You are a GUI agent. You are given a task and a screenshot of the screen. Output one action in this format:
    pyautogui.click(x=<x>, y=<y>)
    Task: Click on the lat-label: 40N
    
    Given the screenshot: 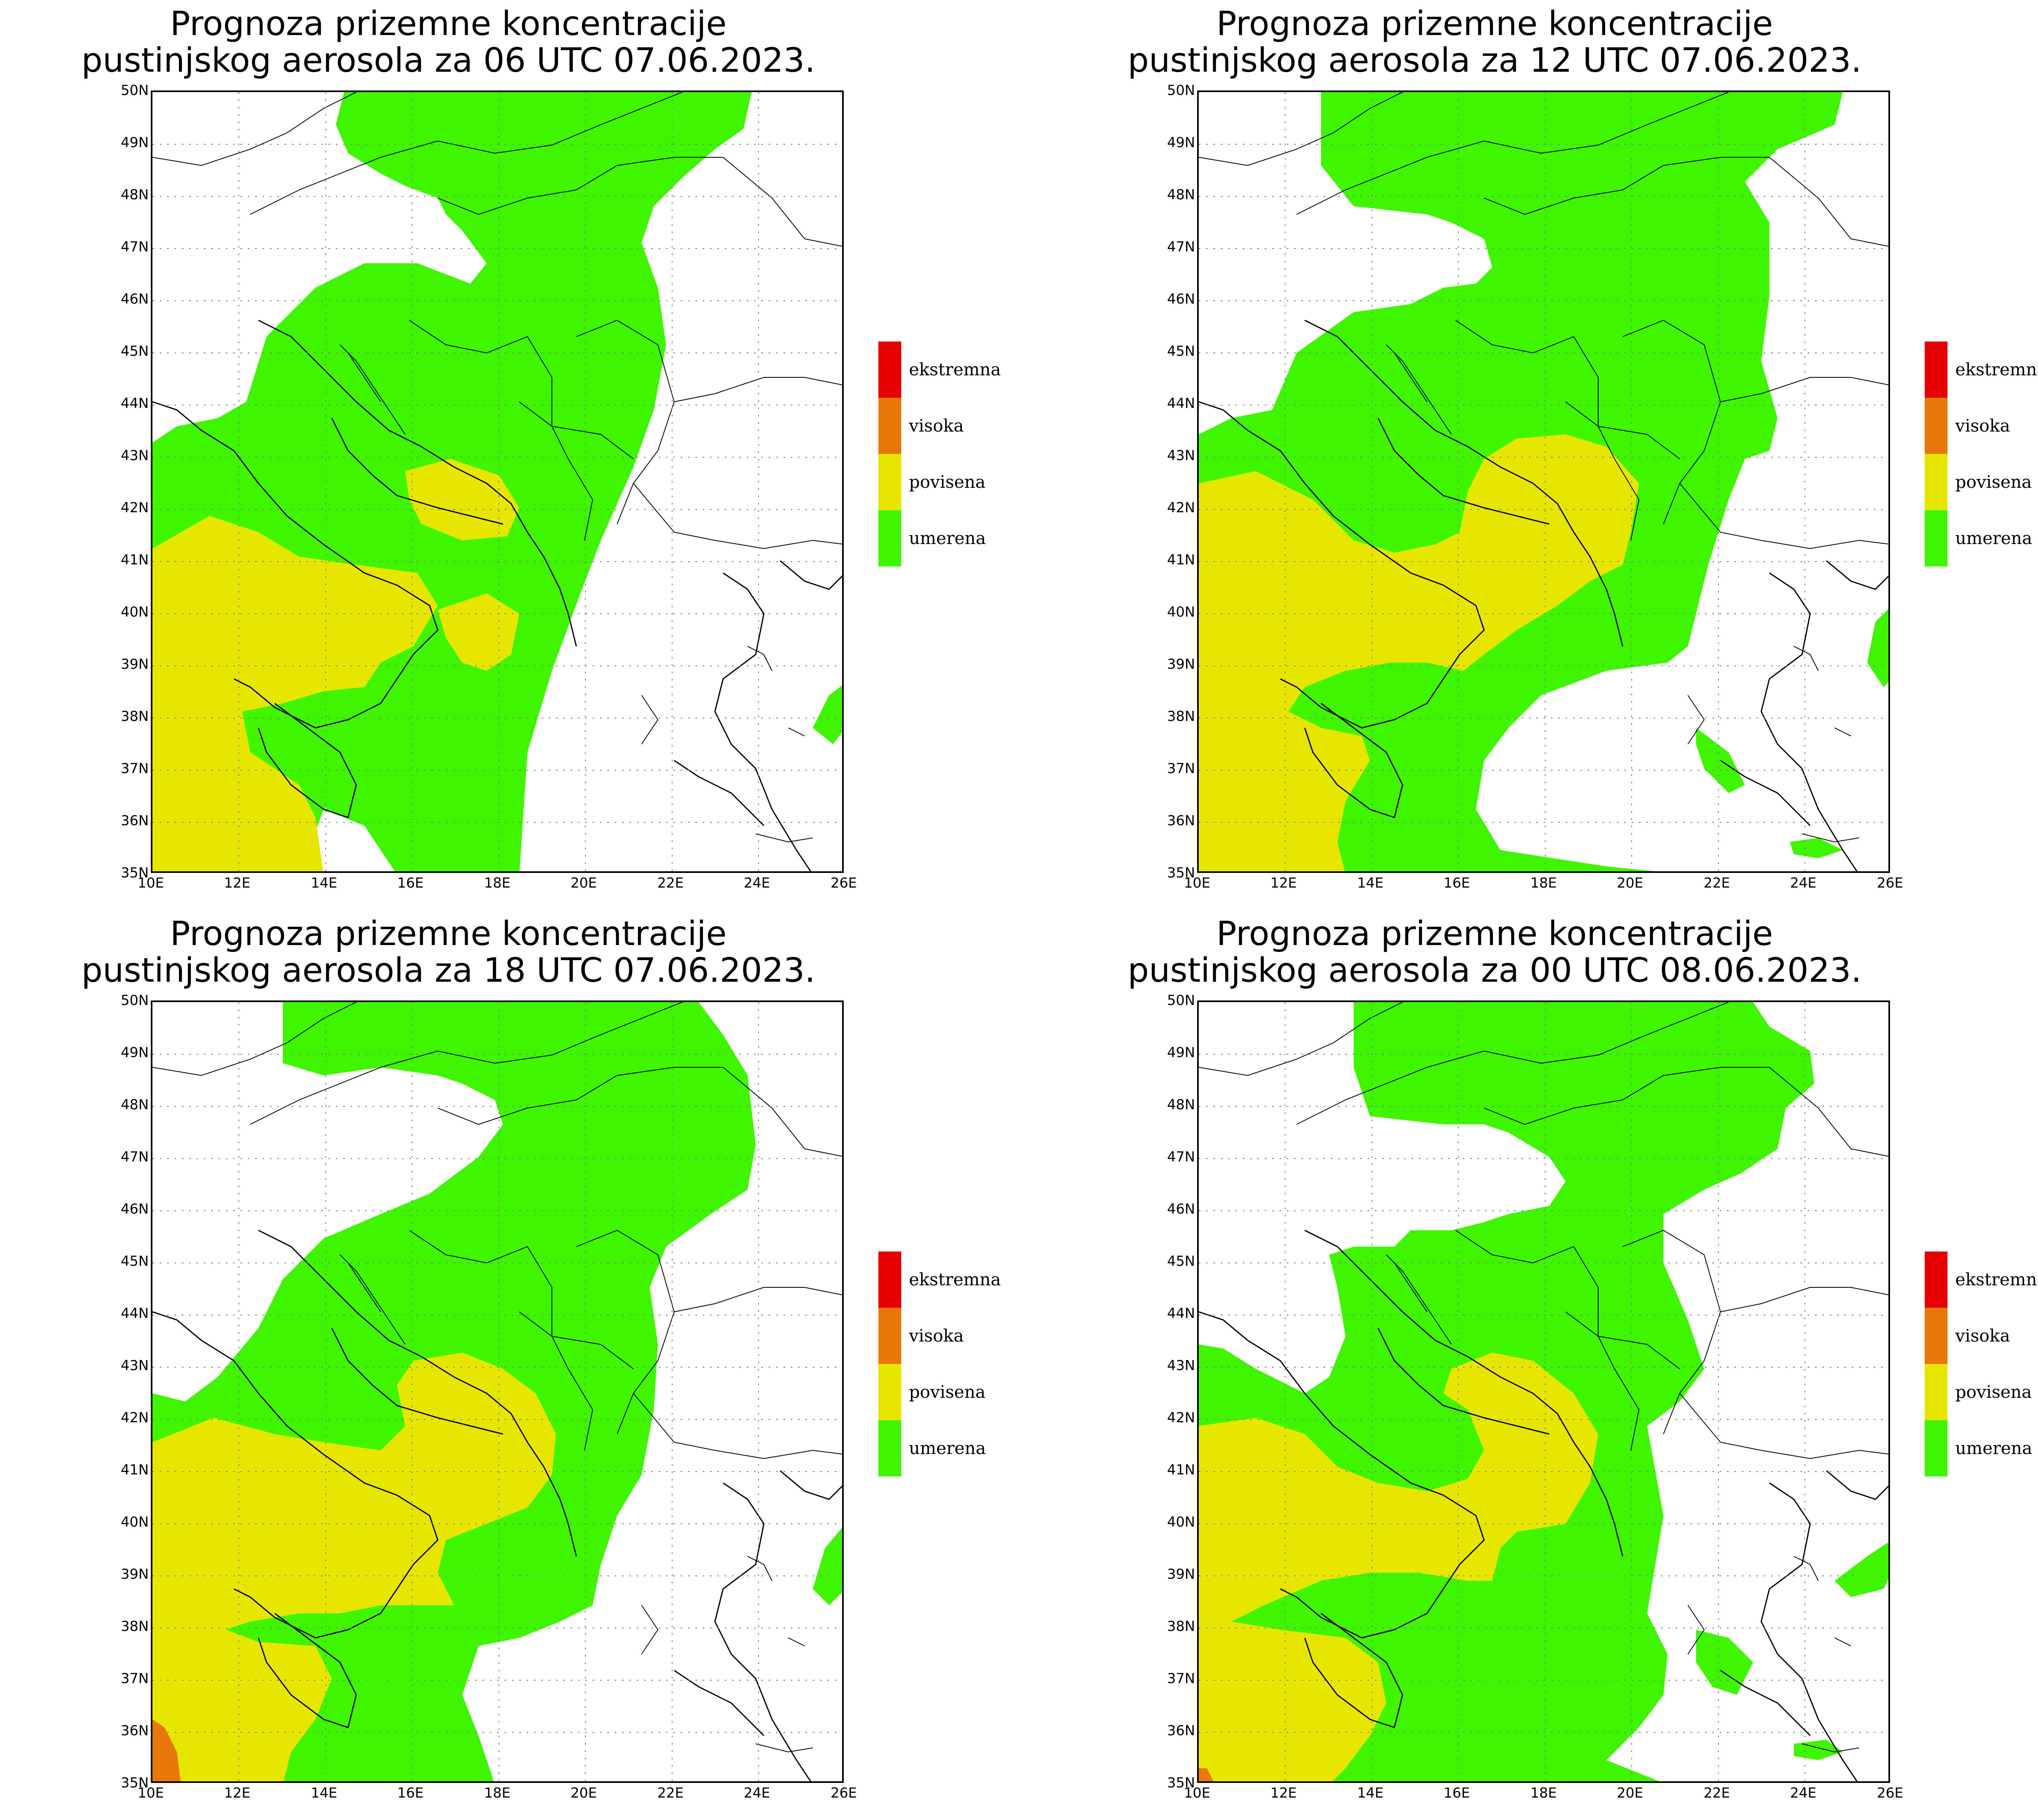 What is the action you would take?
    pyautogui.click(x=135, y=612)
    